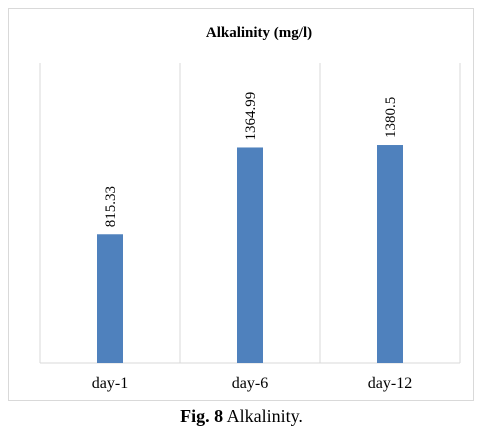 The height and width of the screenshot is (448, 483). What do you see at coordinates (264, 416) in the screenshot?
I see `figure-caption-text: Alkalinity.` at bounding box center [264, 416].